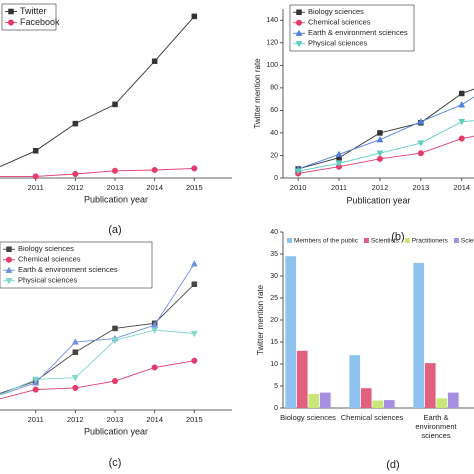 This screenshot has height=474, width=474. What do you see at coordinates (114, 230) in the screenshot?
I see `caption: (a)` at bounding box center [114, 230].